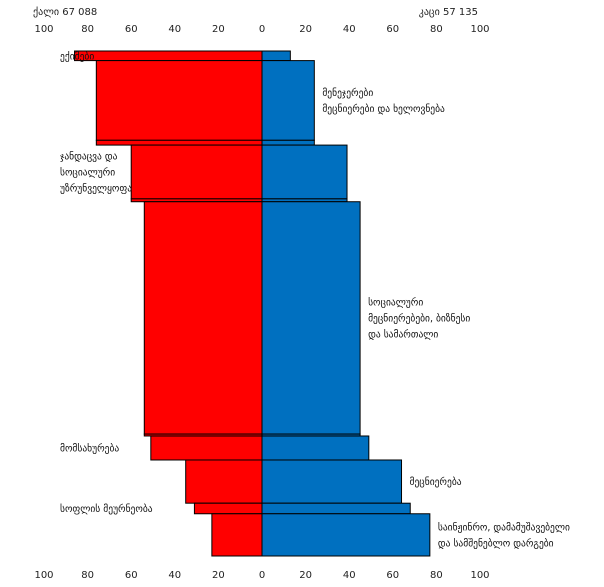 This screenshot has width=604, height=587. I want to click on category-label-line: მეცნიერებები, ბიზნესი, so click(419, 318).